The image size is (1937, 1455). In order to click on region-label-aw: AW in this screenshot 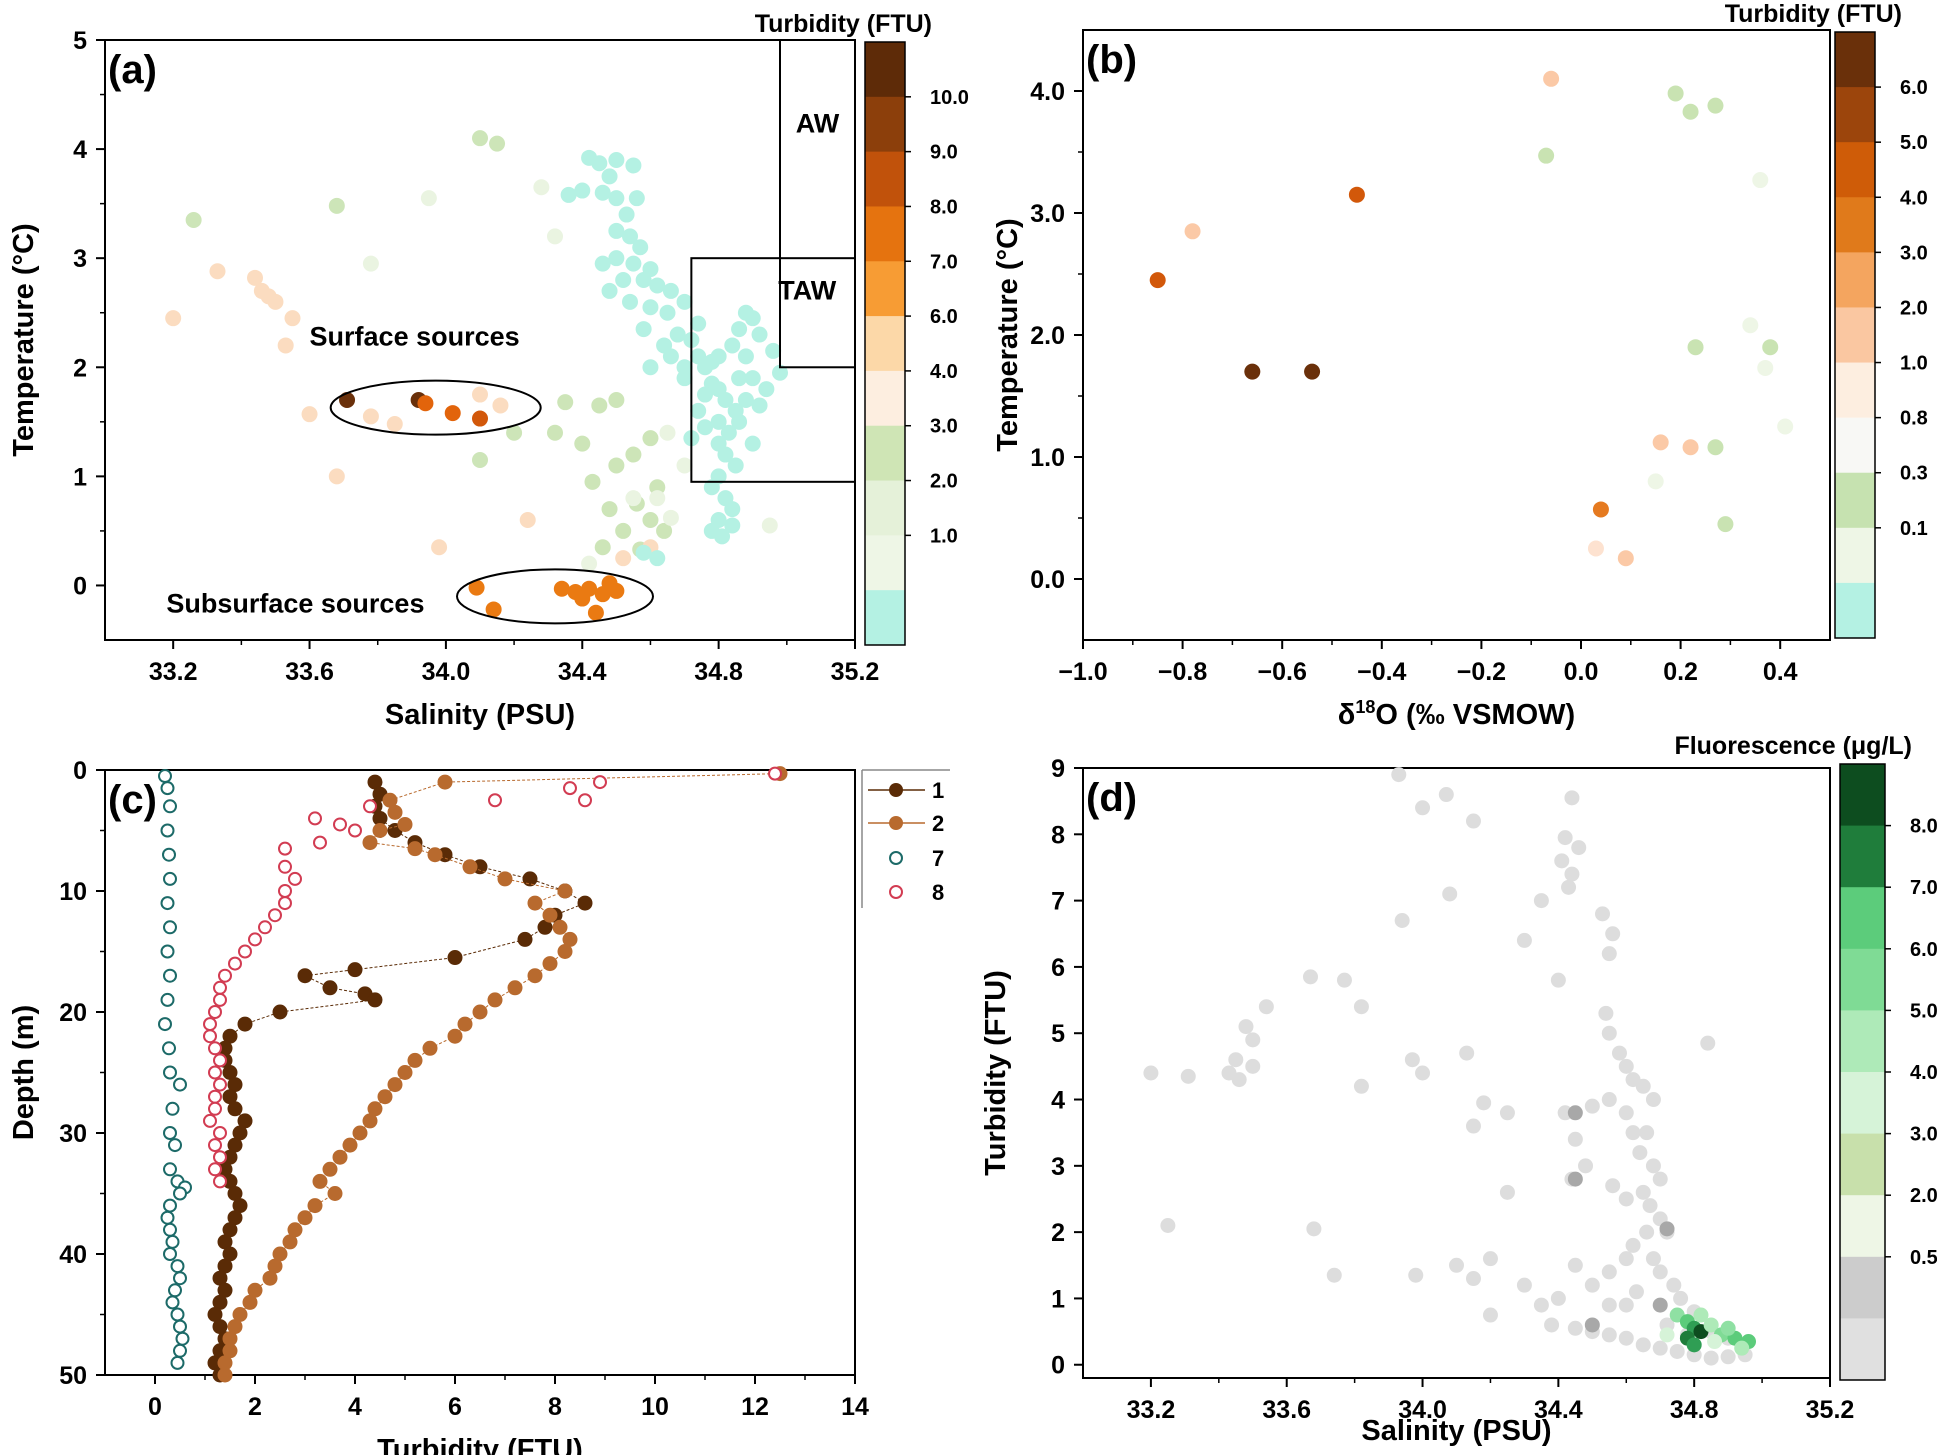, I will do `click(818, 124)`.